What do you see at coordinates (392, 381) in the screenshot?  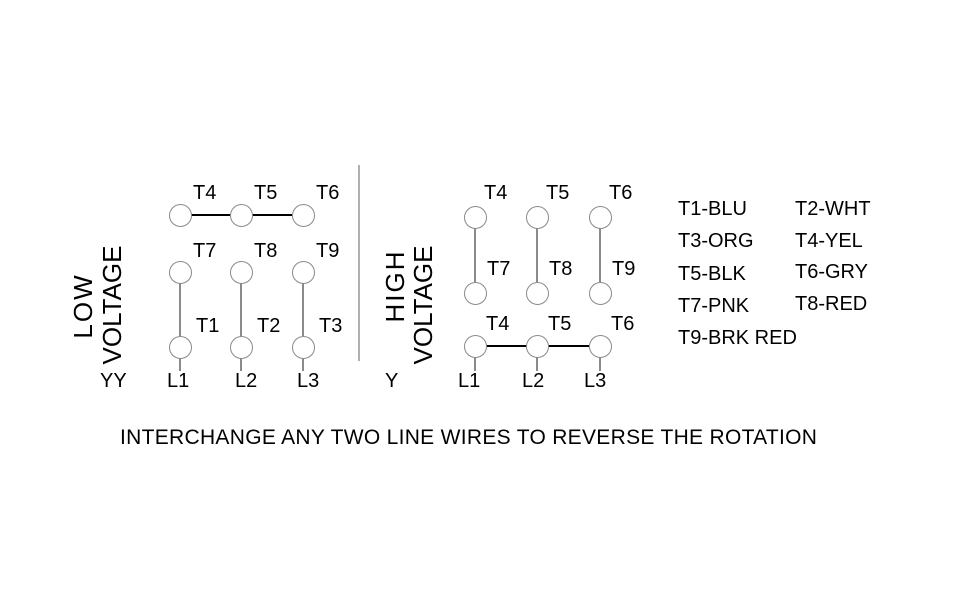 I see `high-connection-type-label: Y` at bounding box center [392, 381].